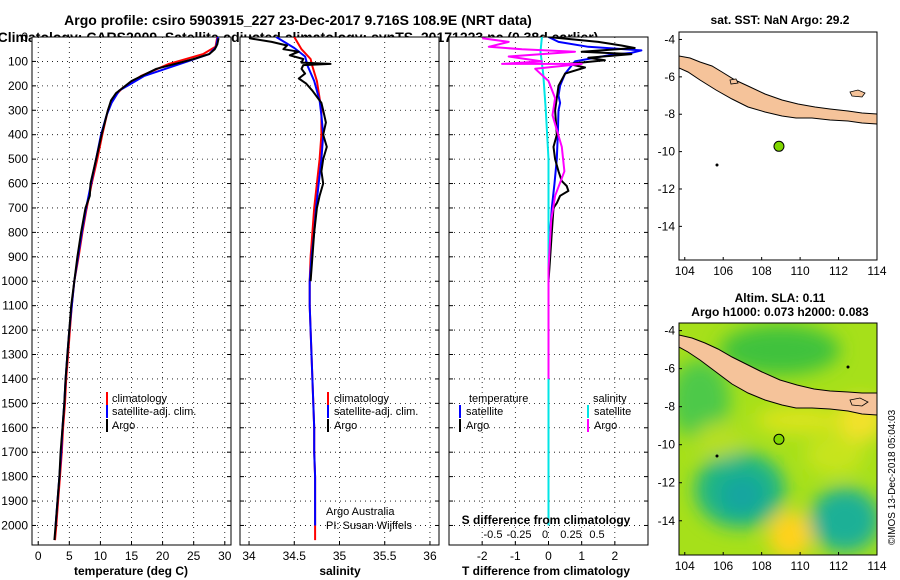 This screenshot has width=900, height=580. What do you see at coordinates (581, 556) in the screenshot?
I see `x-tick-label: 1` at bounding box center [581, 556].